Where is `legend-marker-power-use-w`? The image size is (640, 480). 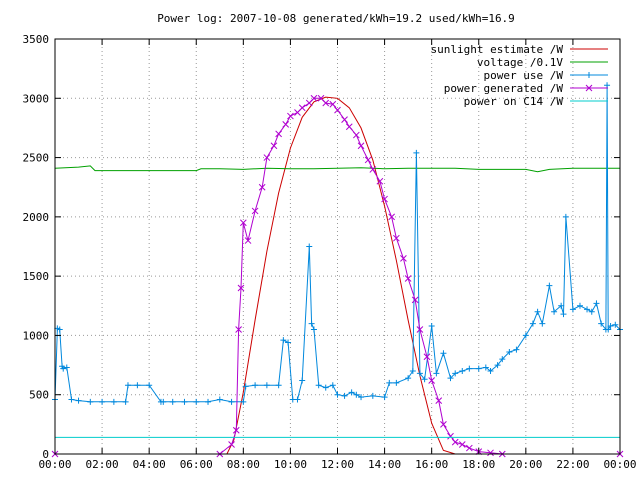 legend-marker-power-use-w is located at coordinates (589, 75).